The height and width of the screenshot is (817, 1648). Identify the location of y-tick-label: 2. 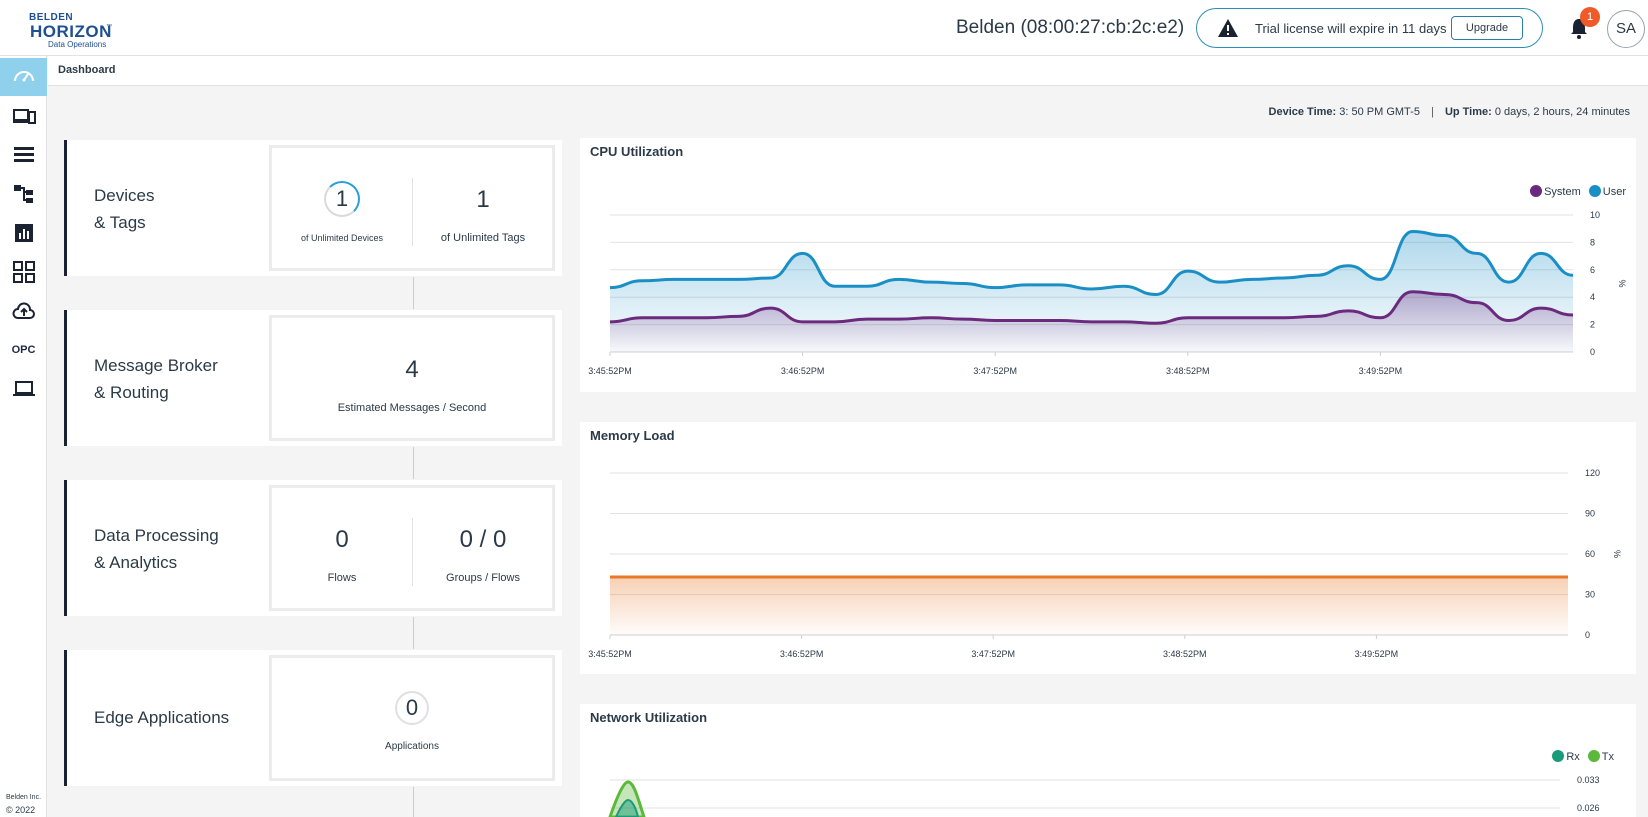
(1592, 325).